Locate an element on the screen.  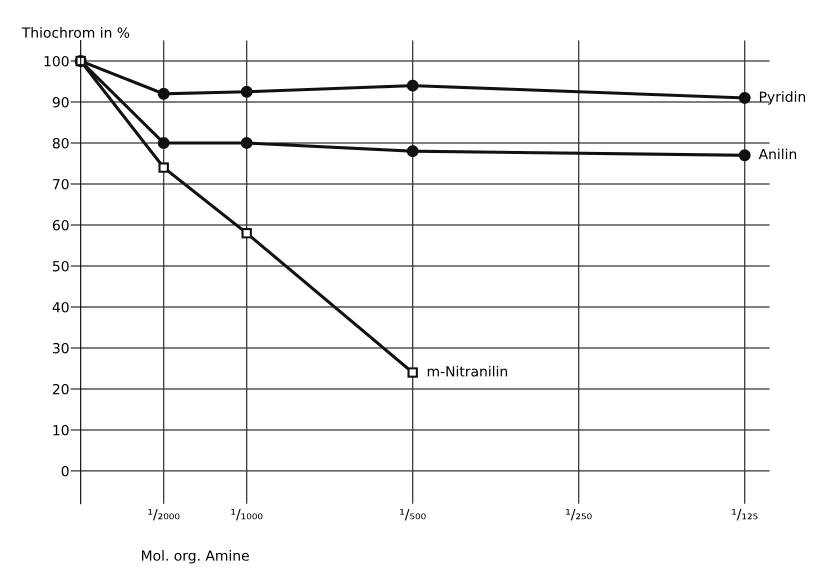
y-tick-label: 30 is located at coordinates (60, 348).